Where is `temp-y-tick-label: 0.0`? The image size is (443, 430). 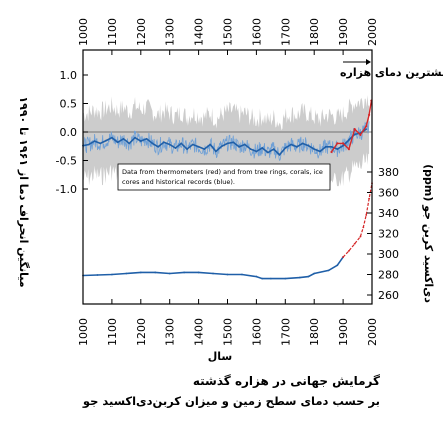
temp-y-tick-label: 0.0 is located at coordinates (69, 132).